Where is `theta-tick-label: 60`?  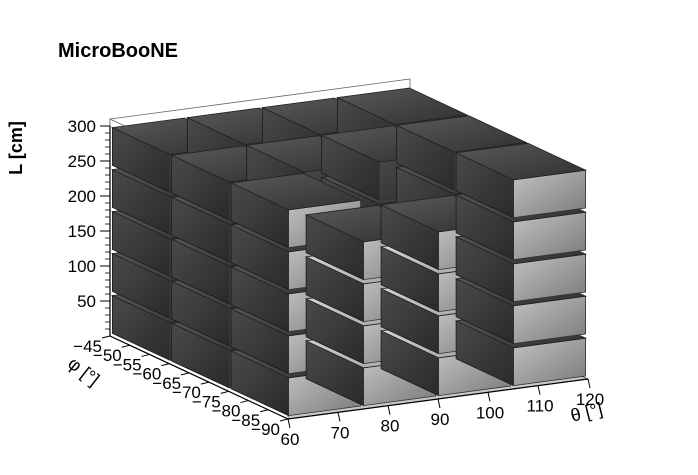 theta-tick-label: 60 is located at coordinates (290, 439).